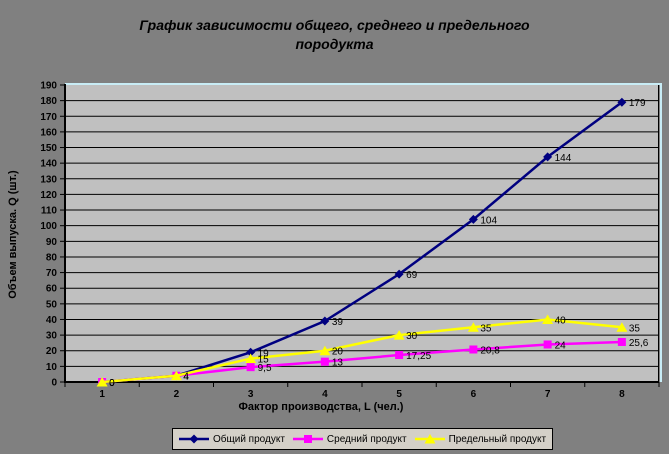 This screenshot has height=454, width=669. Describe the element at coordinates (264, 360) in the screenshot. I see `data-label: 15` at that location.